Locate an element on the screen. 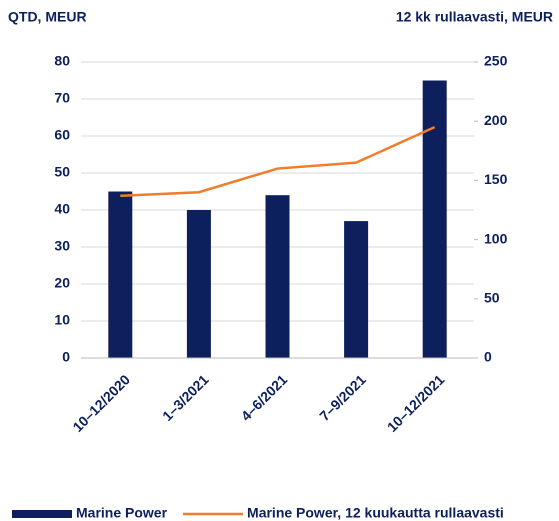 This screenshot has height=521, width=559. y2-tick-label: 50 is located at coordinates (492, 298).